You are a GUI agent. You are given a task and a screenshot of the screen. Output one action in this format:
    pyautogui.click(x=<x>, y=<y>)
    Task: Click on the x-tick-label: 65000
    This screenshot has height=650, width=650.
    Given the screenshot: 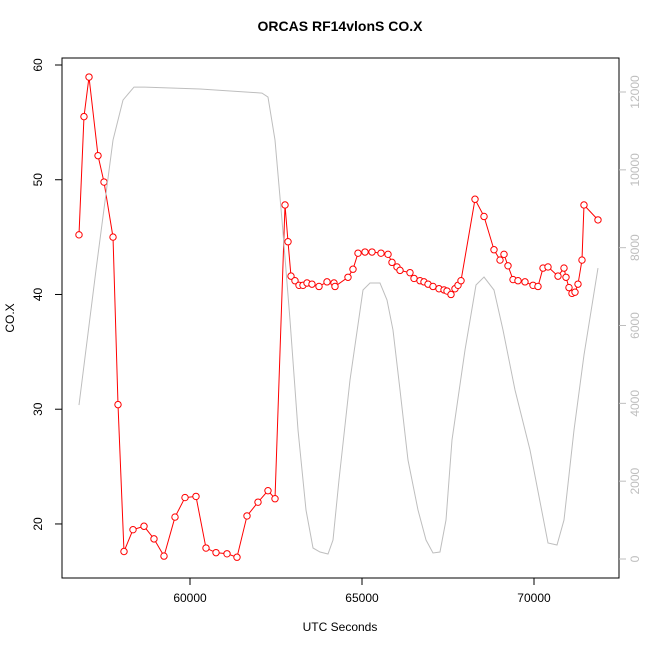 What is the action you would take?
    pyautogui.click(x=362, y=598)
    